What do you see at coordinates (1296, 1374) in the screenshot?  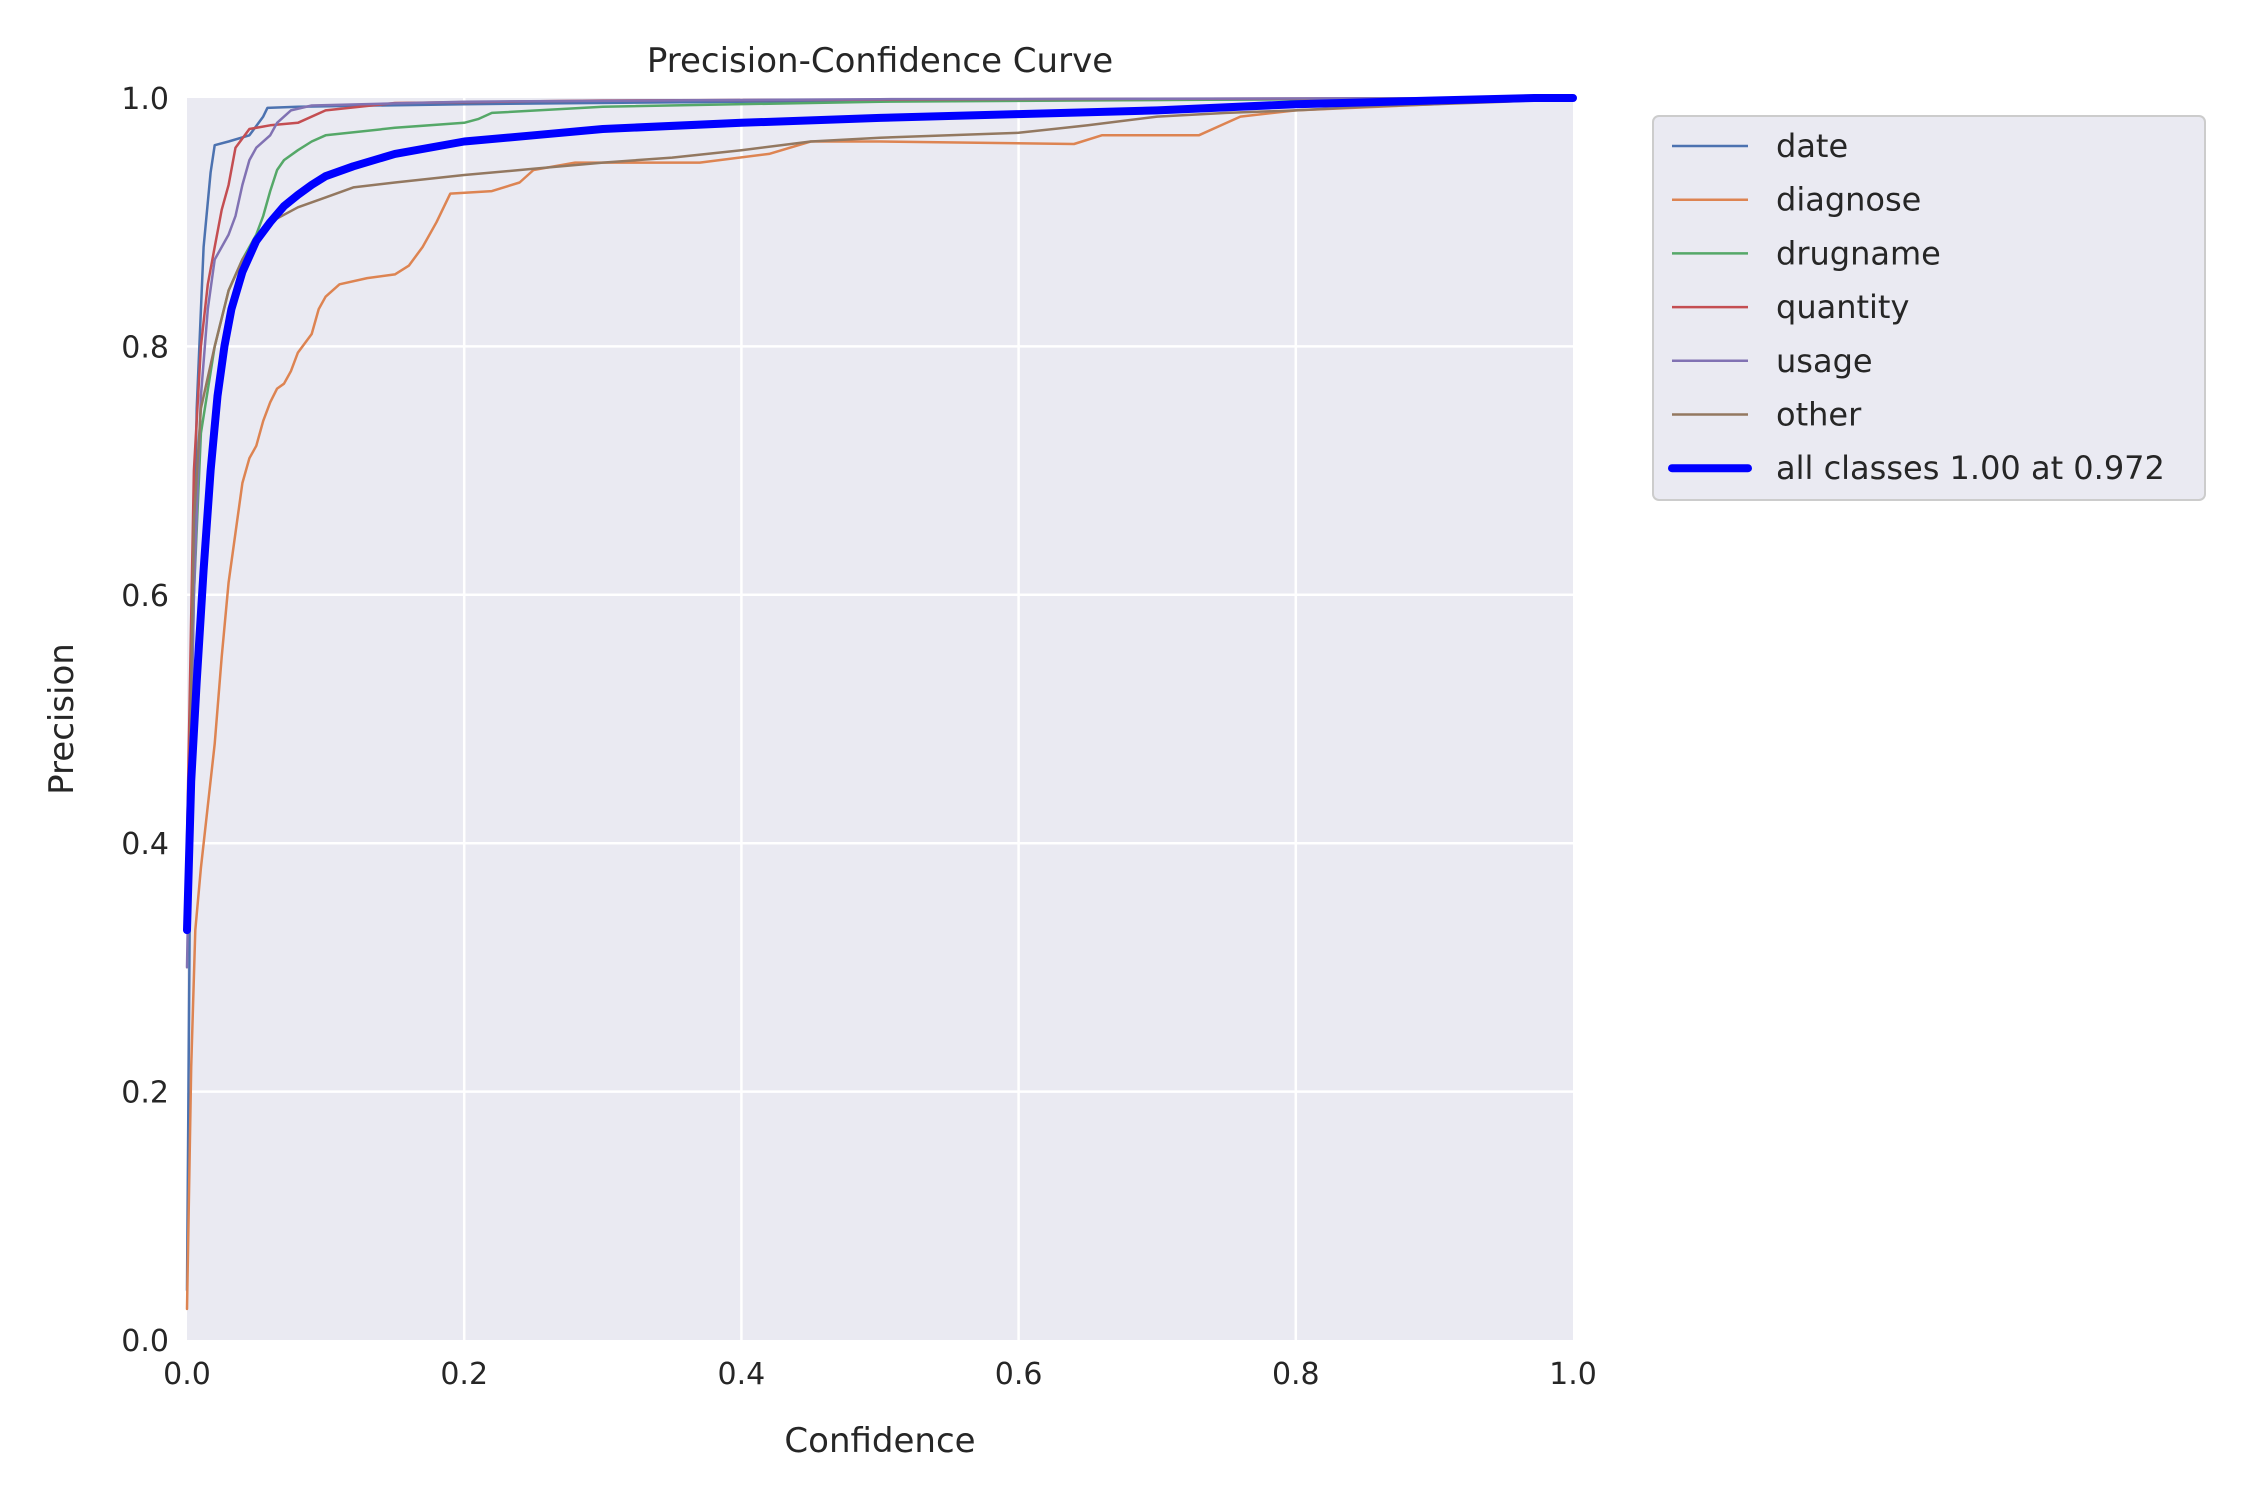 I see `x-tick-label: 0.8` at bounding box center [1296, 1374].